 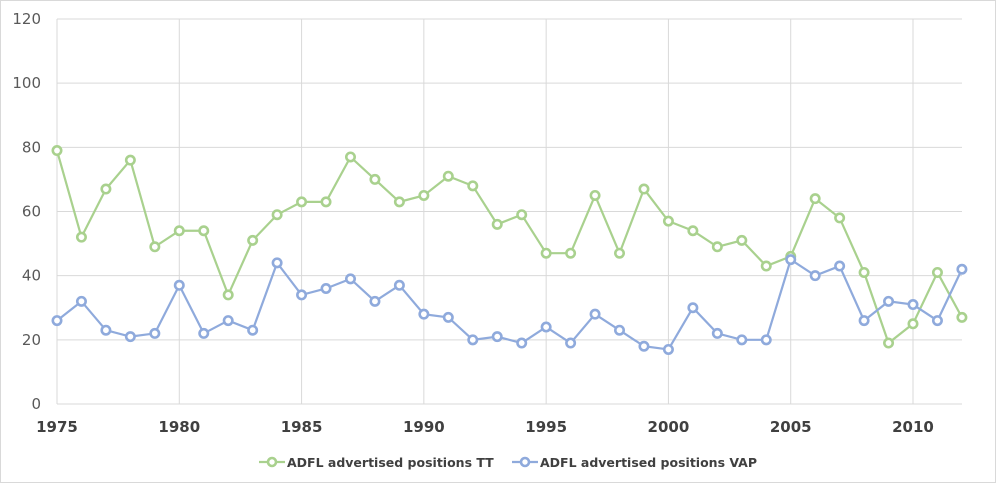 What do you see at coordinates (31, 212) in the screenshot?
I see `y-tick-label: 60` at bounding box center [31, 212].